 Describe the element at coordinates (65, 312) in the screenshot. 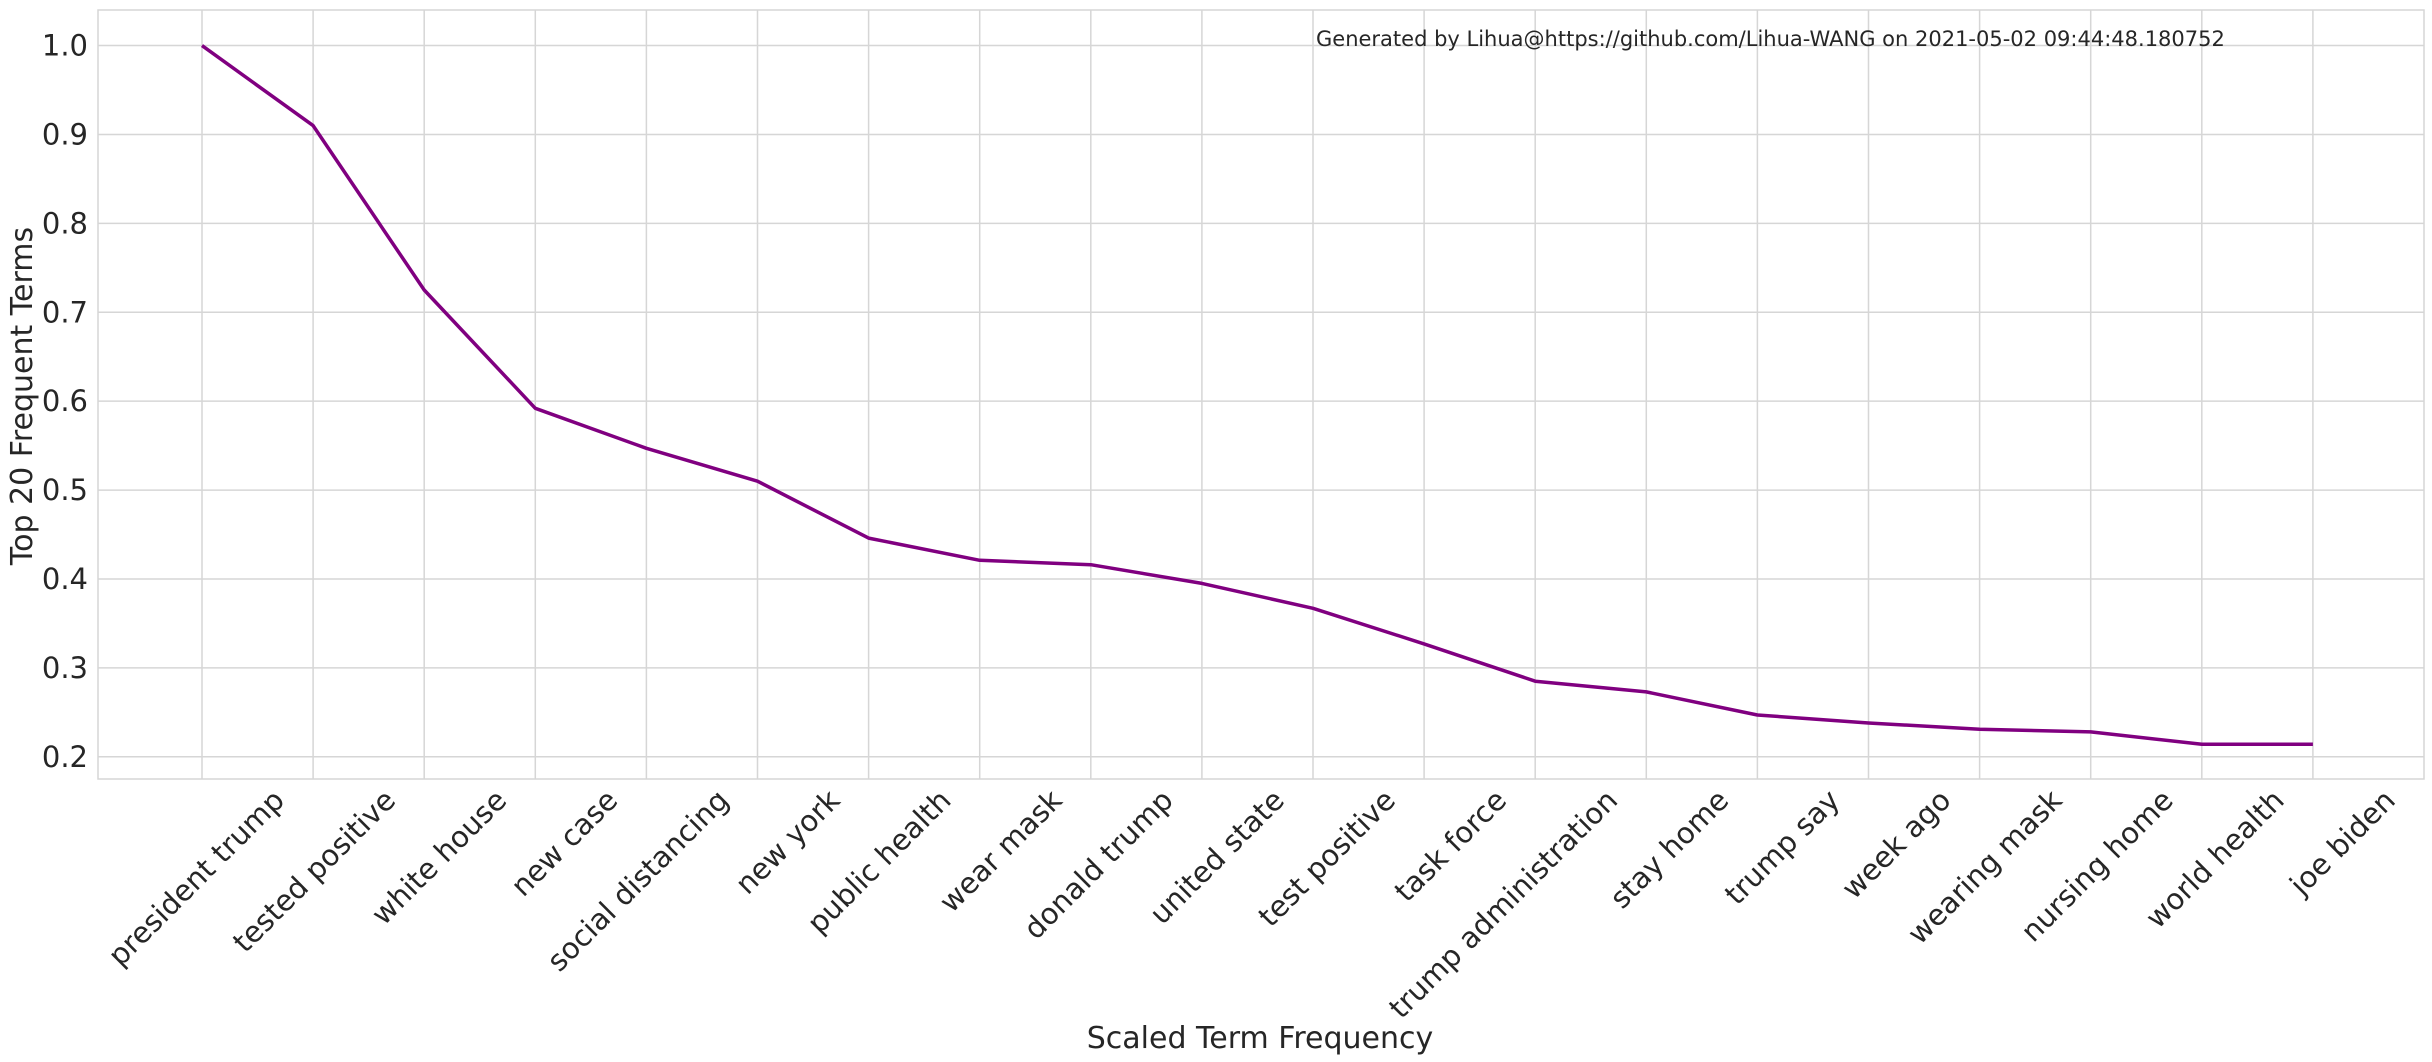

I see `y-tick-label: 0.7` at that location.